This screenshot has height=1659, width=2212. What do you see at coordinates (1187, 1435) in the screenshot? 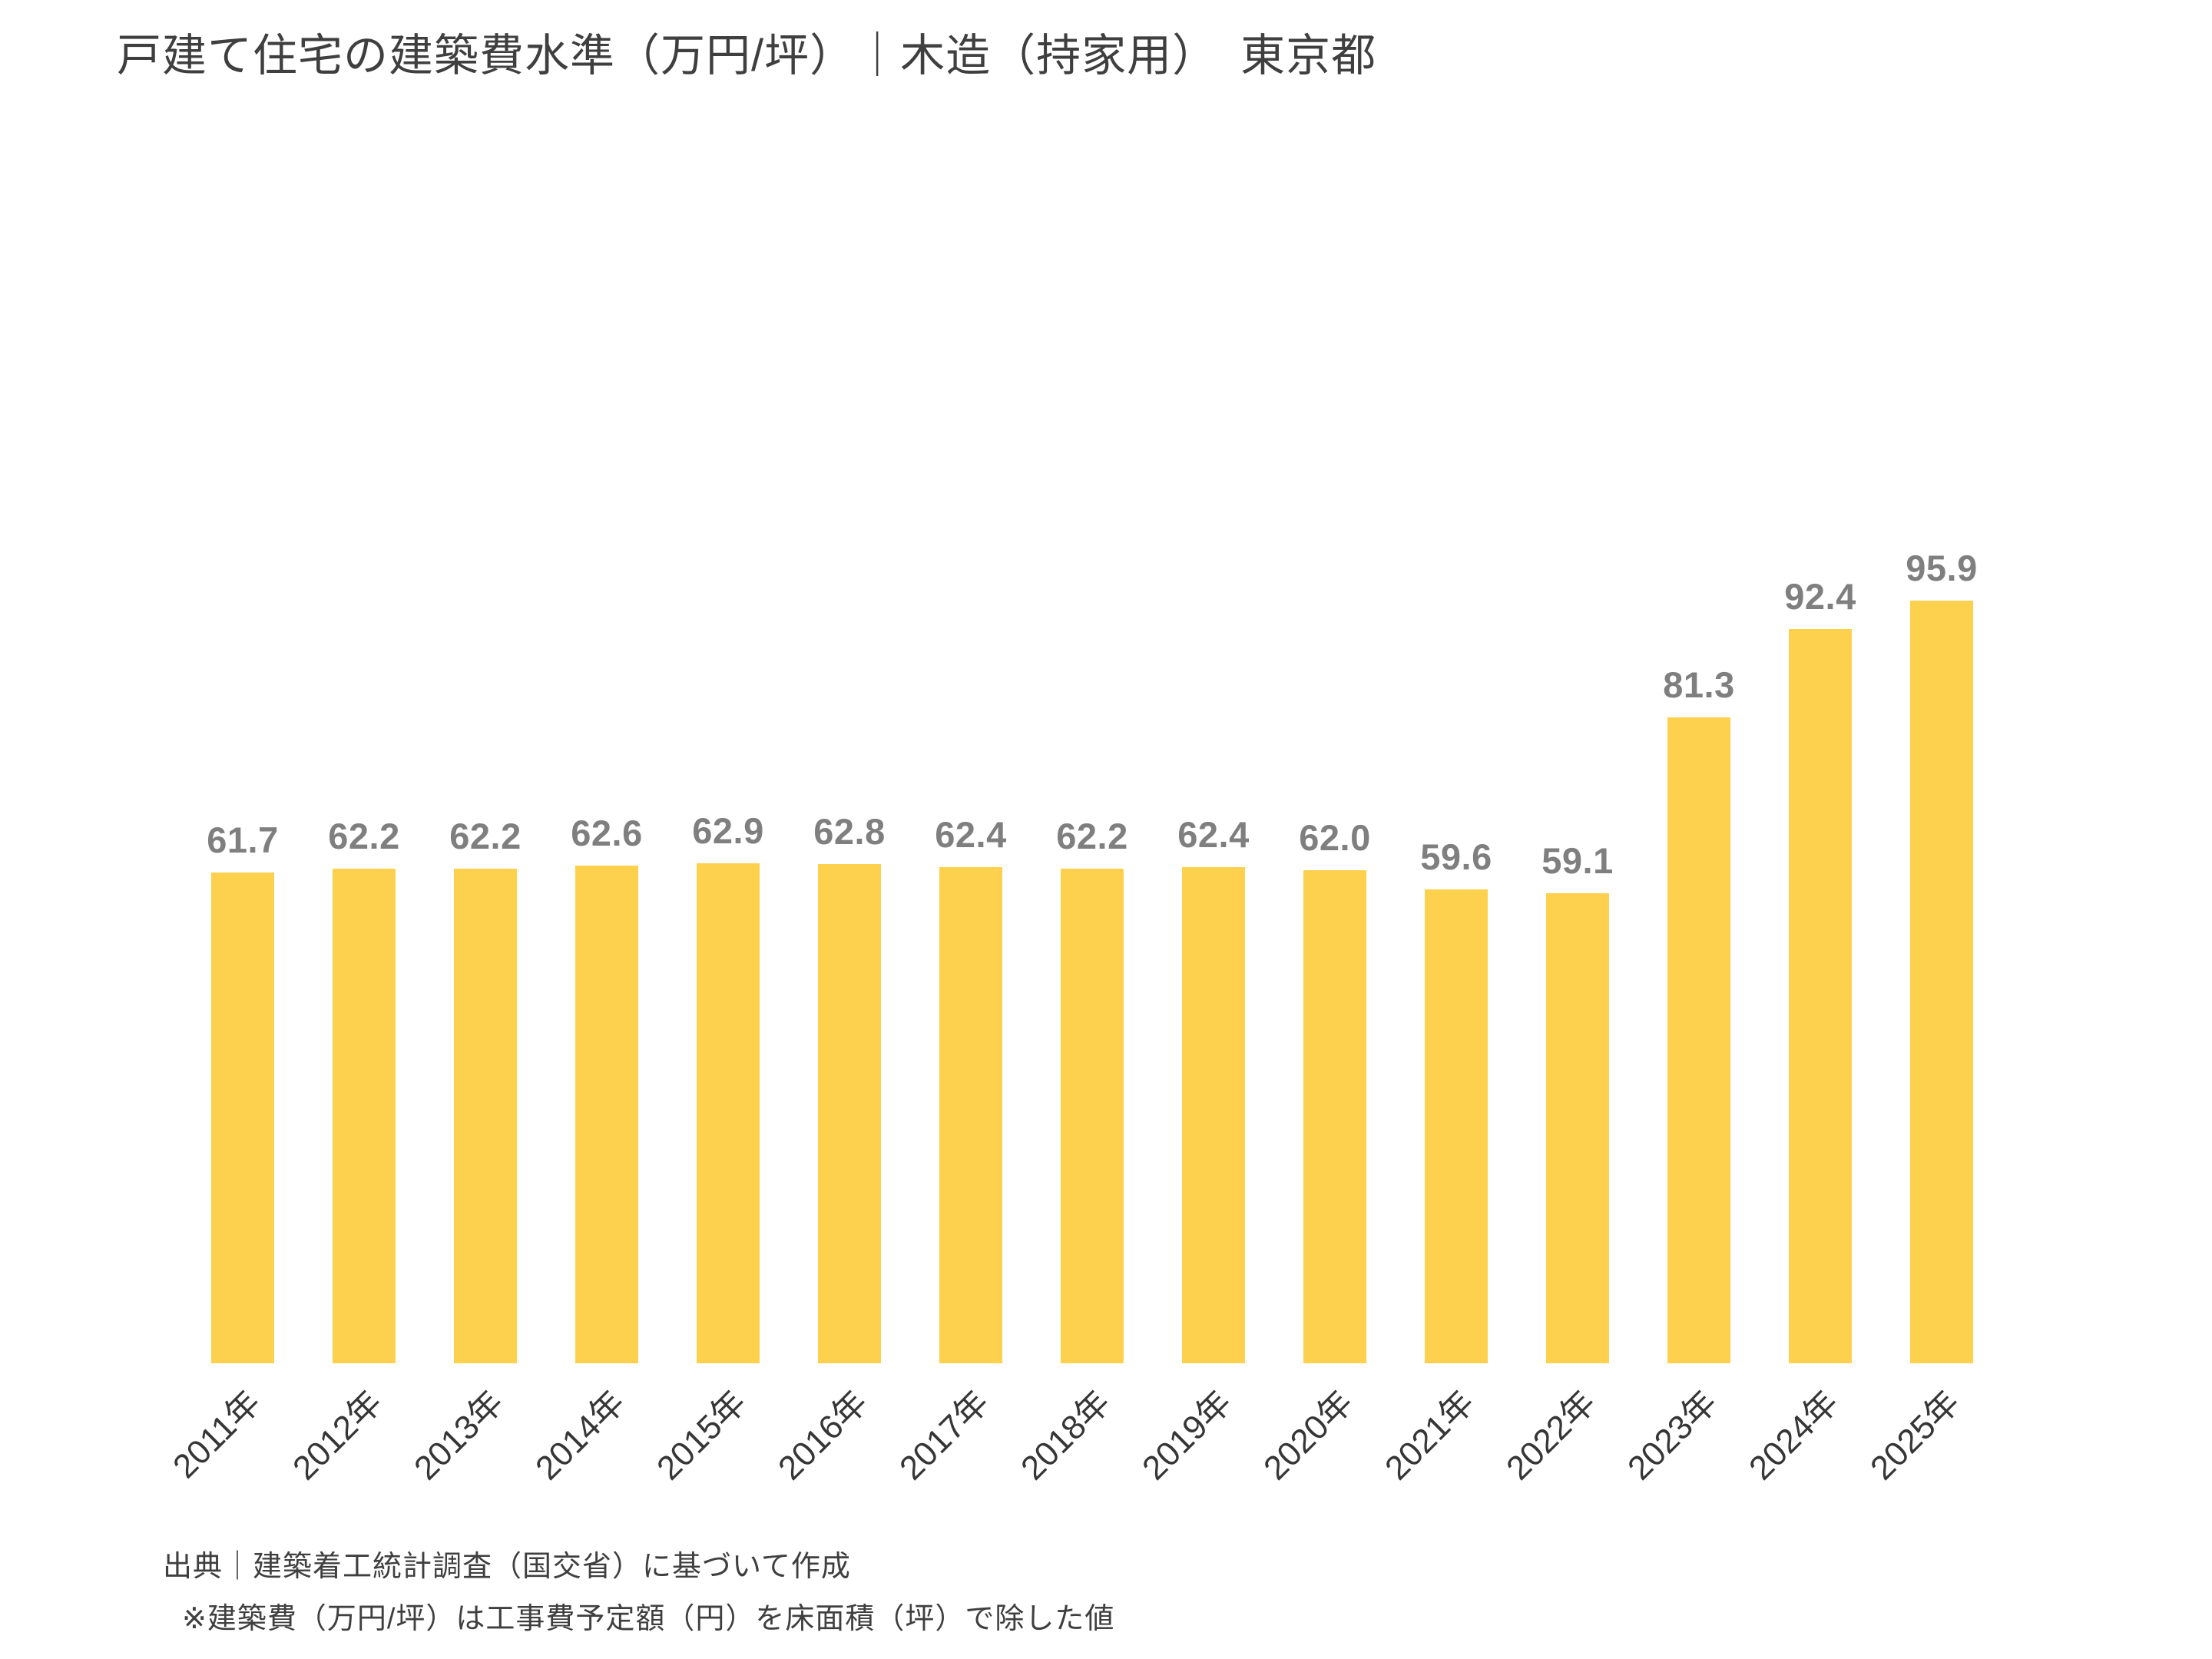
I see `x-axis-label: 2019年` at bounding box center [1187, 1435].